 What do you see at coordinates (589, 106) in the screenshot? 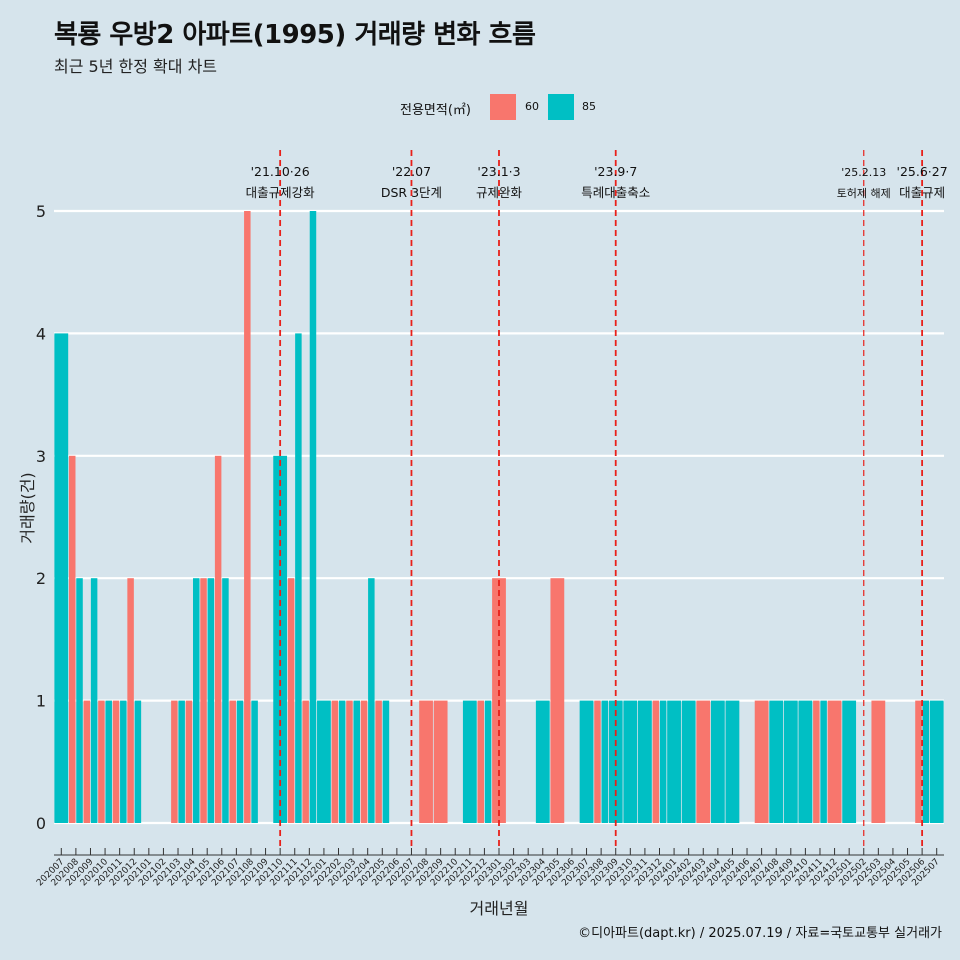
I see `legend-label-85: 85` at bounding box center [589, 106].